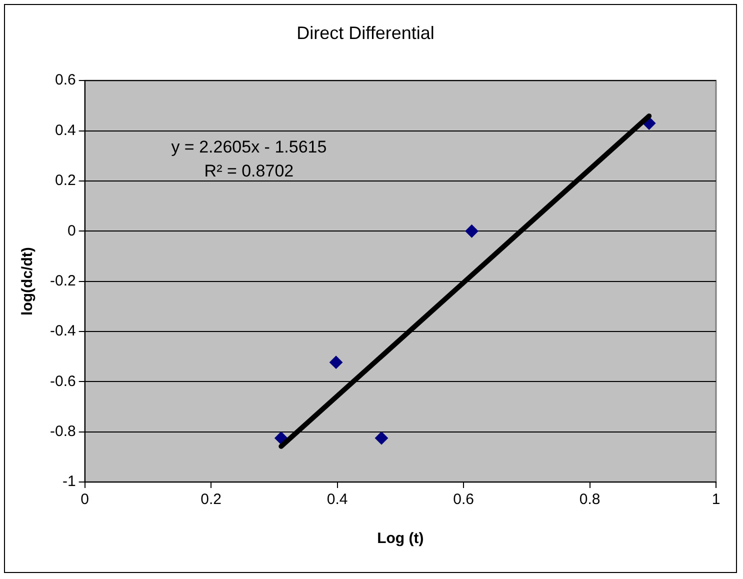  Describe the element at coordinates (65, 130) in the screenshot. I see `y-tick-label: 0.4` at that location.